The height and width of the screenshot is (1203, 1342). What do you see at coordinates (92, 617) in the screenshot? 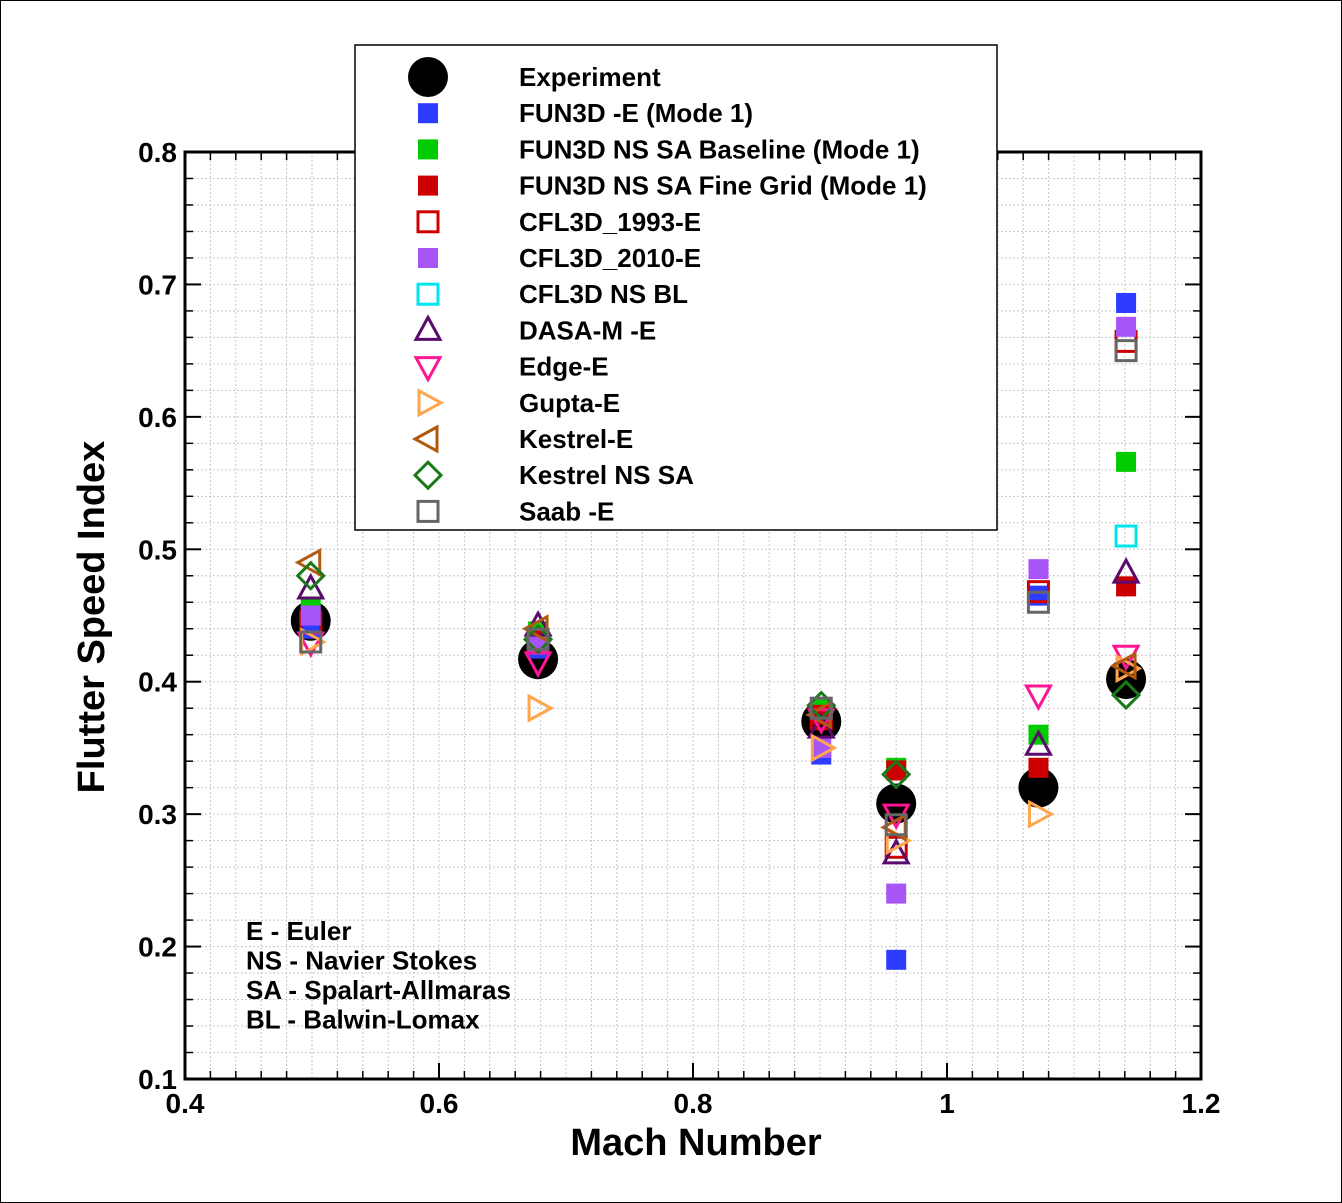
I see `y-axis-title: Flutter Speed Index` at bounding box center [92, 617].